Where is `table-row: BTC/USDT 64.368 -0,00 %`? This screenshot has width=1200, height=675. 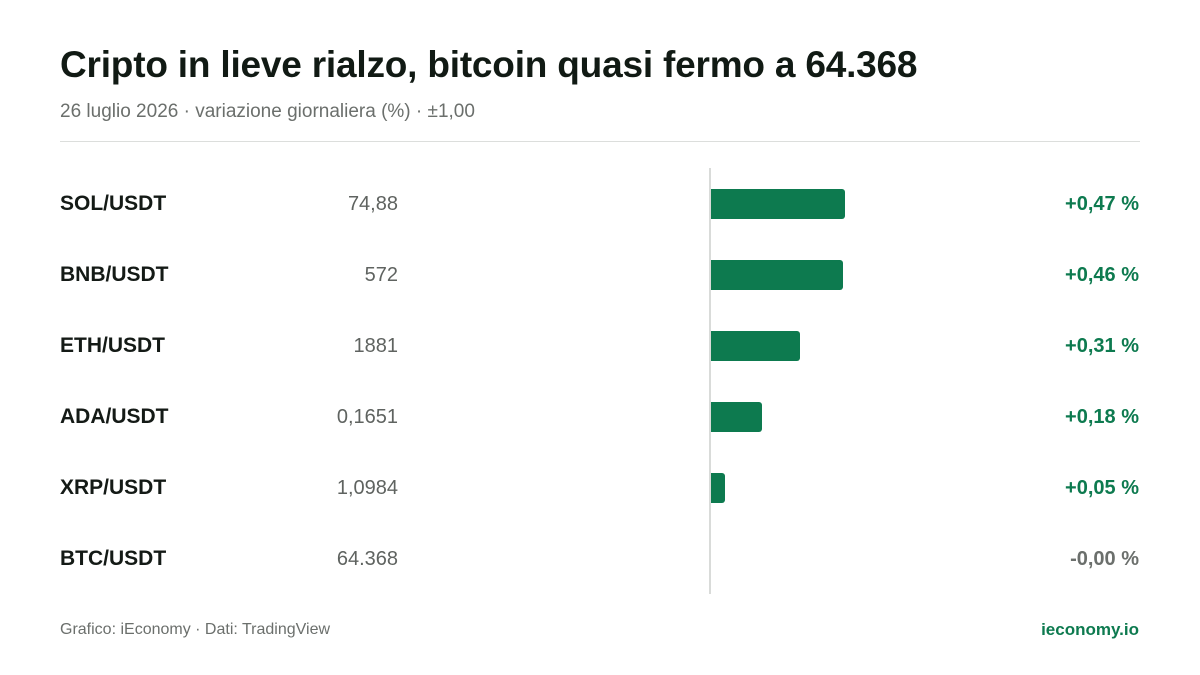 table-row: BTC/USDT 64.368 -0,00 % is located at coordinates (600, 559).